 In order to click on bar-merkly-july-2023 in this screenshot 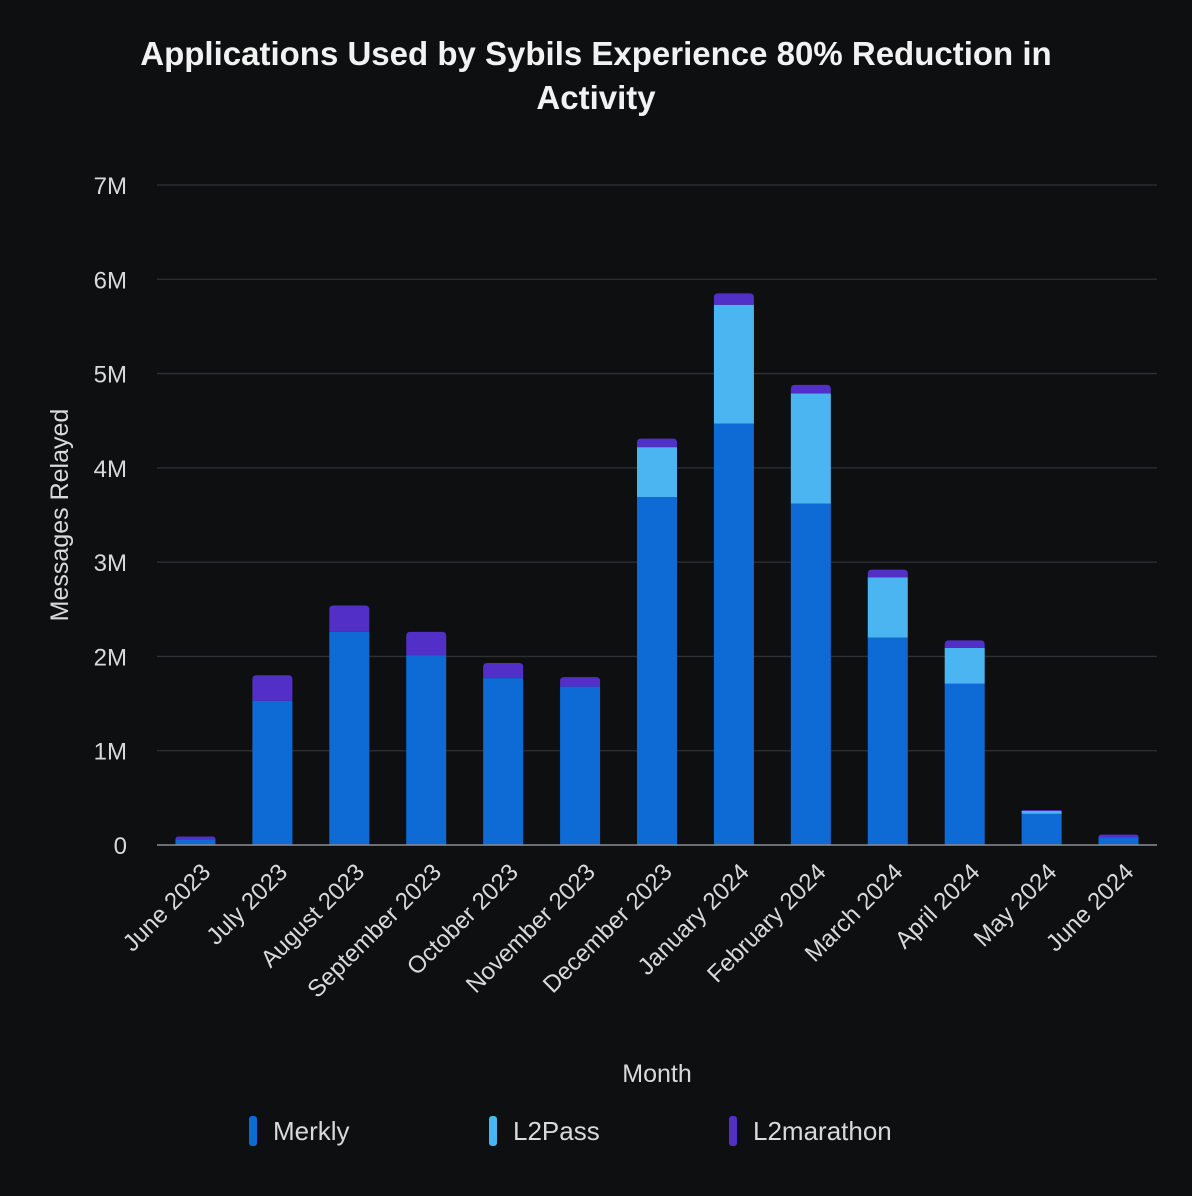, I will do `click(272, 772)`.